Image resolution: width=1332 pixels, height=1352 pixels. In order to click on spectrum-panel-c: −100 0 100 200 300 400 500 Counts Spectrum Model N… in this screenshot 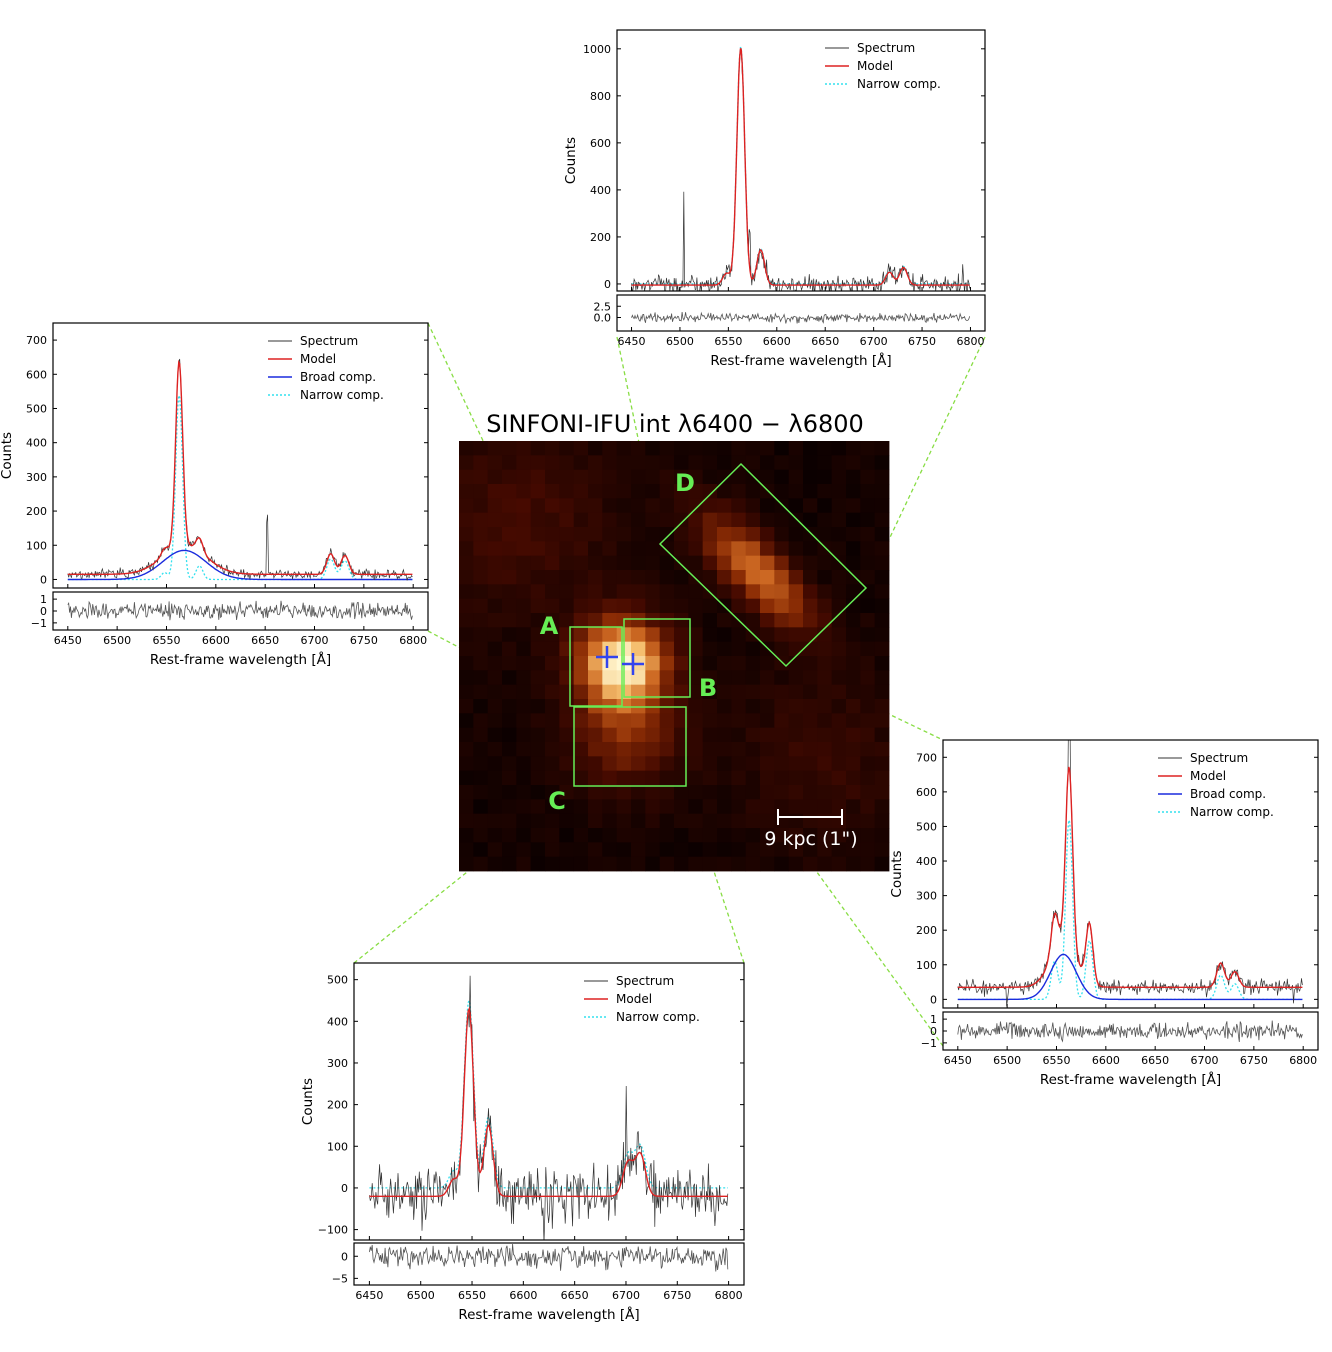, I will do `click(522, 1142)`.